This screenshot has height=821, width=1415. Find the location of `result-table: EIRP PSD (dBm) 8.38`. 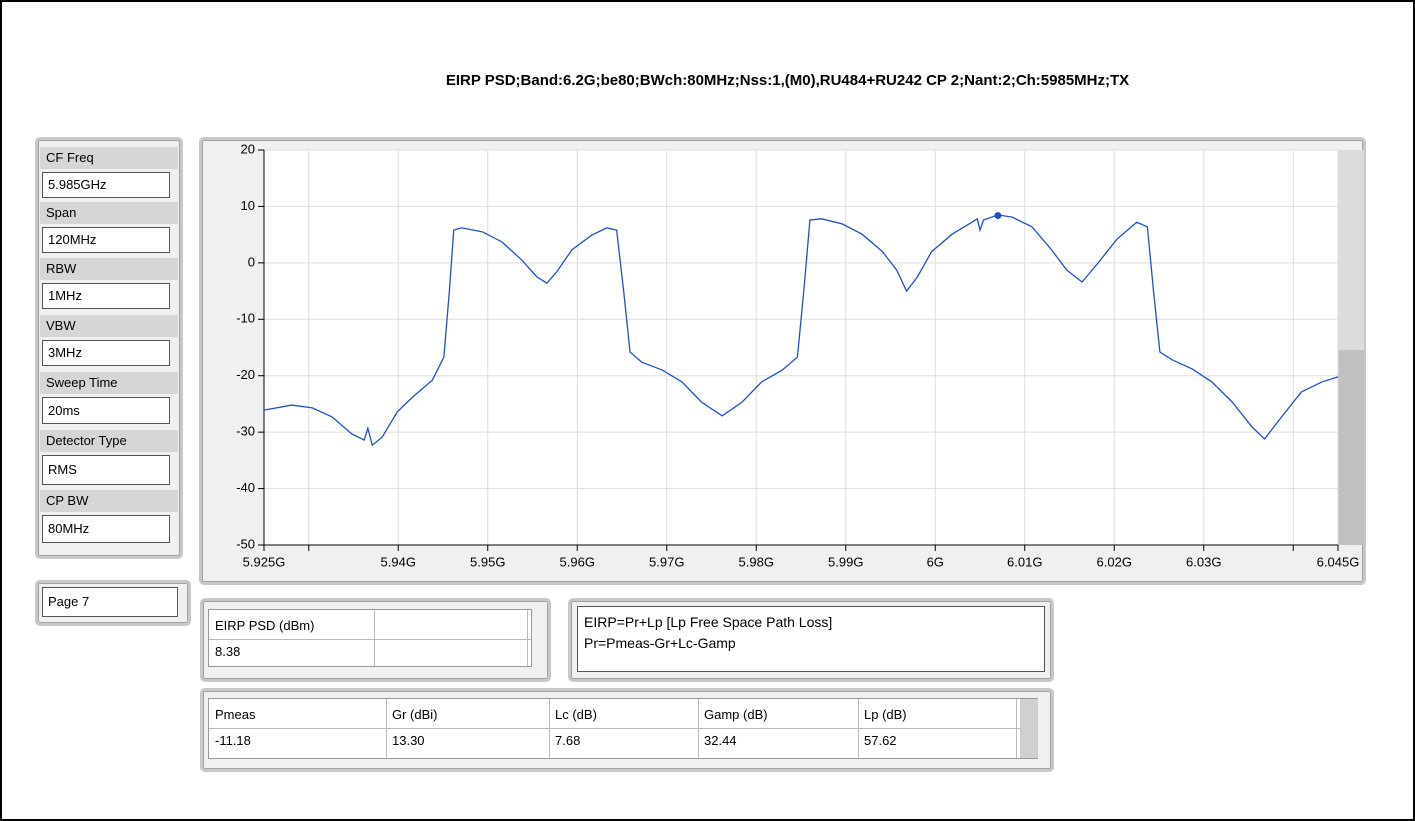

result-table: EIRP PSD (dBm) 8.38 is located at coordinates (370, 638).